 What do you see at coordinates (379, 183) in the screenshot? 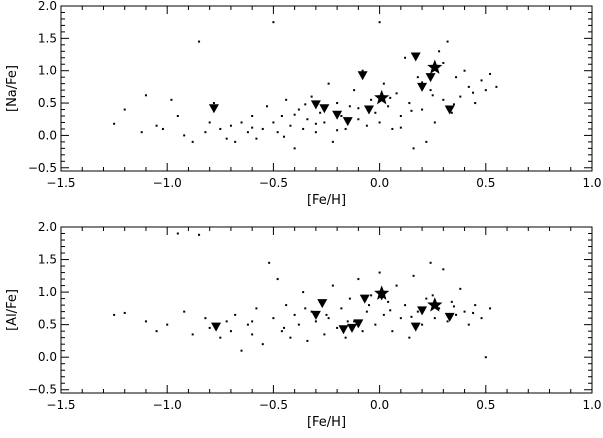
I see `x-tick-label: 0.0` at bounding box center [379, 183].